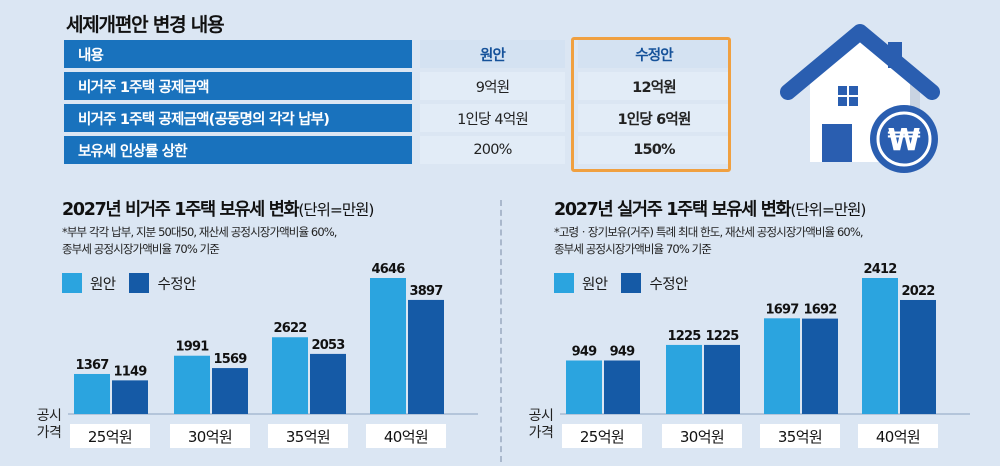  Describe the element at coordinates (218, 210) in the screenshot. I see `chart-title: 2027년 비거주 1주택 보유세 변화(단위=만원)` at that location.